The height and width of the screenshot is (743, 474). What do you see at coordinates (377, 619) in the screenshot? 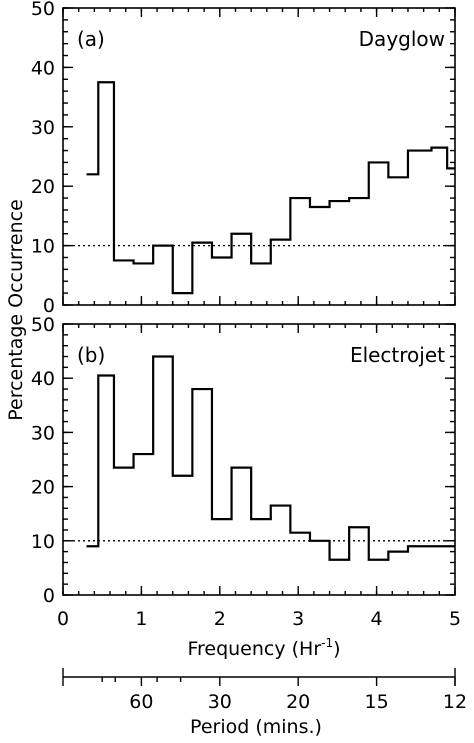
I see `x-tick-label: 4` at bounding box center [377, 619].